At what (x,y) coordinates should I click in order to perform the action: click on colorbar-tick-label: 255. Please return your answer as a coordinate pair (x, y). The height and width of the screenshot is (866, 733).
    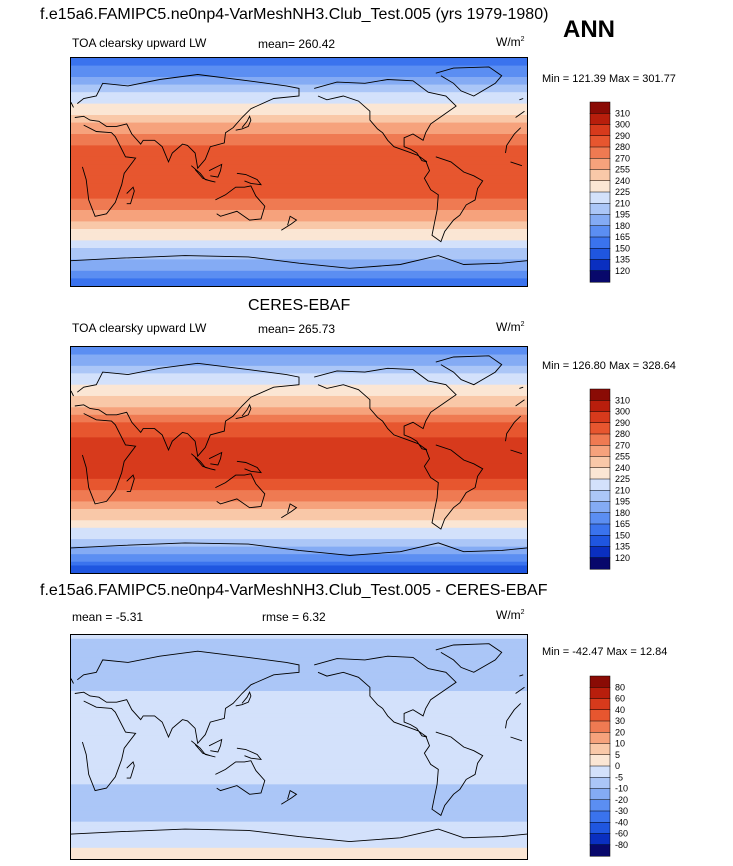
    Looking at the image, I should click on (622, 170).